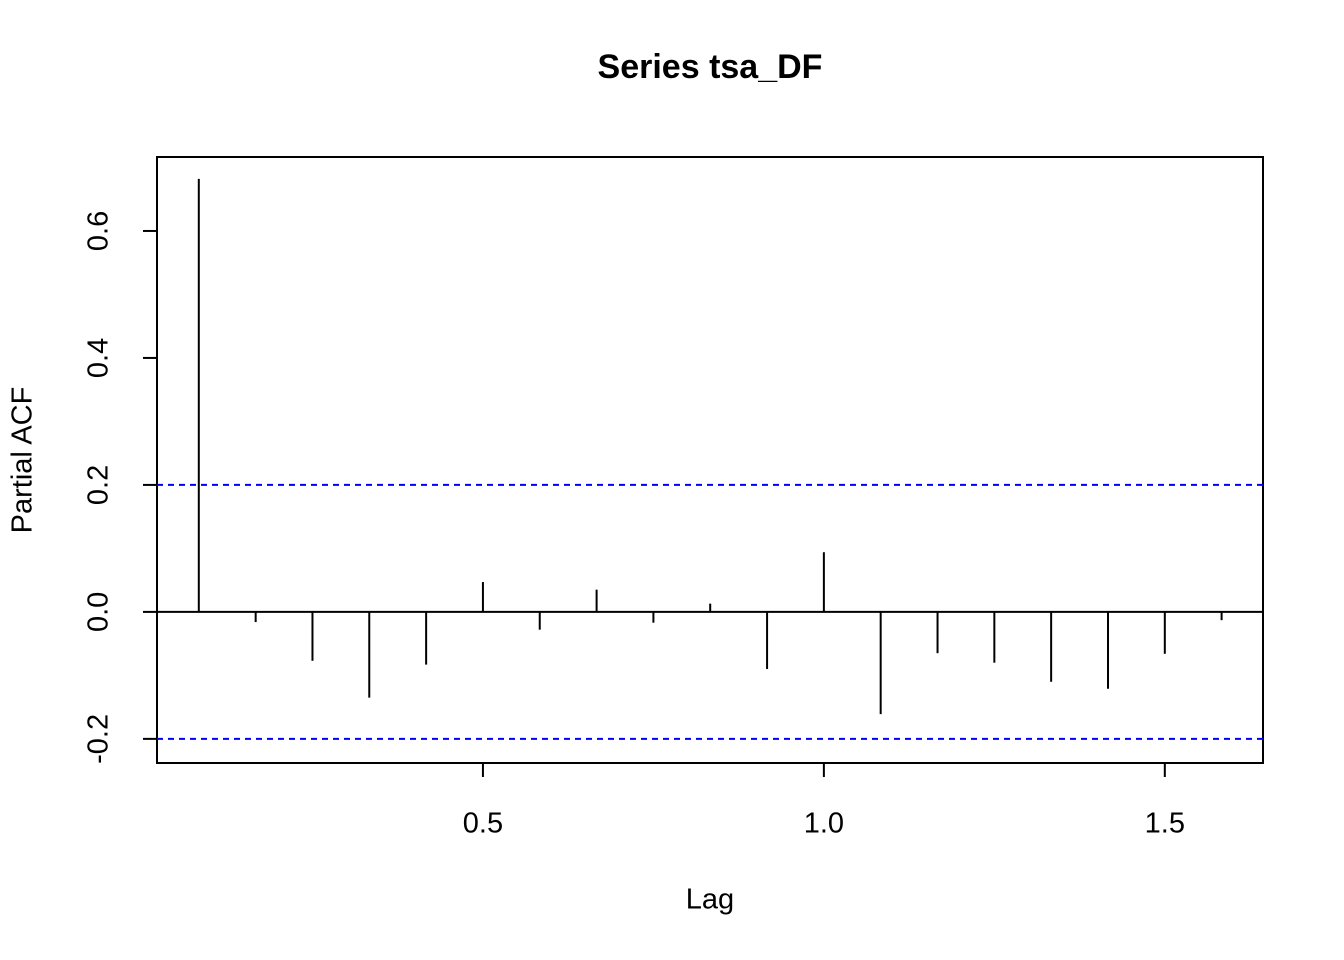 The height and width of the screenshot is (960, 1344). Describe the element at coordinates (710, 900) in the screenshot. I see `x-axis-label: Lag` at that location.